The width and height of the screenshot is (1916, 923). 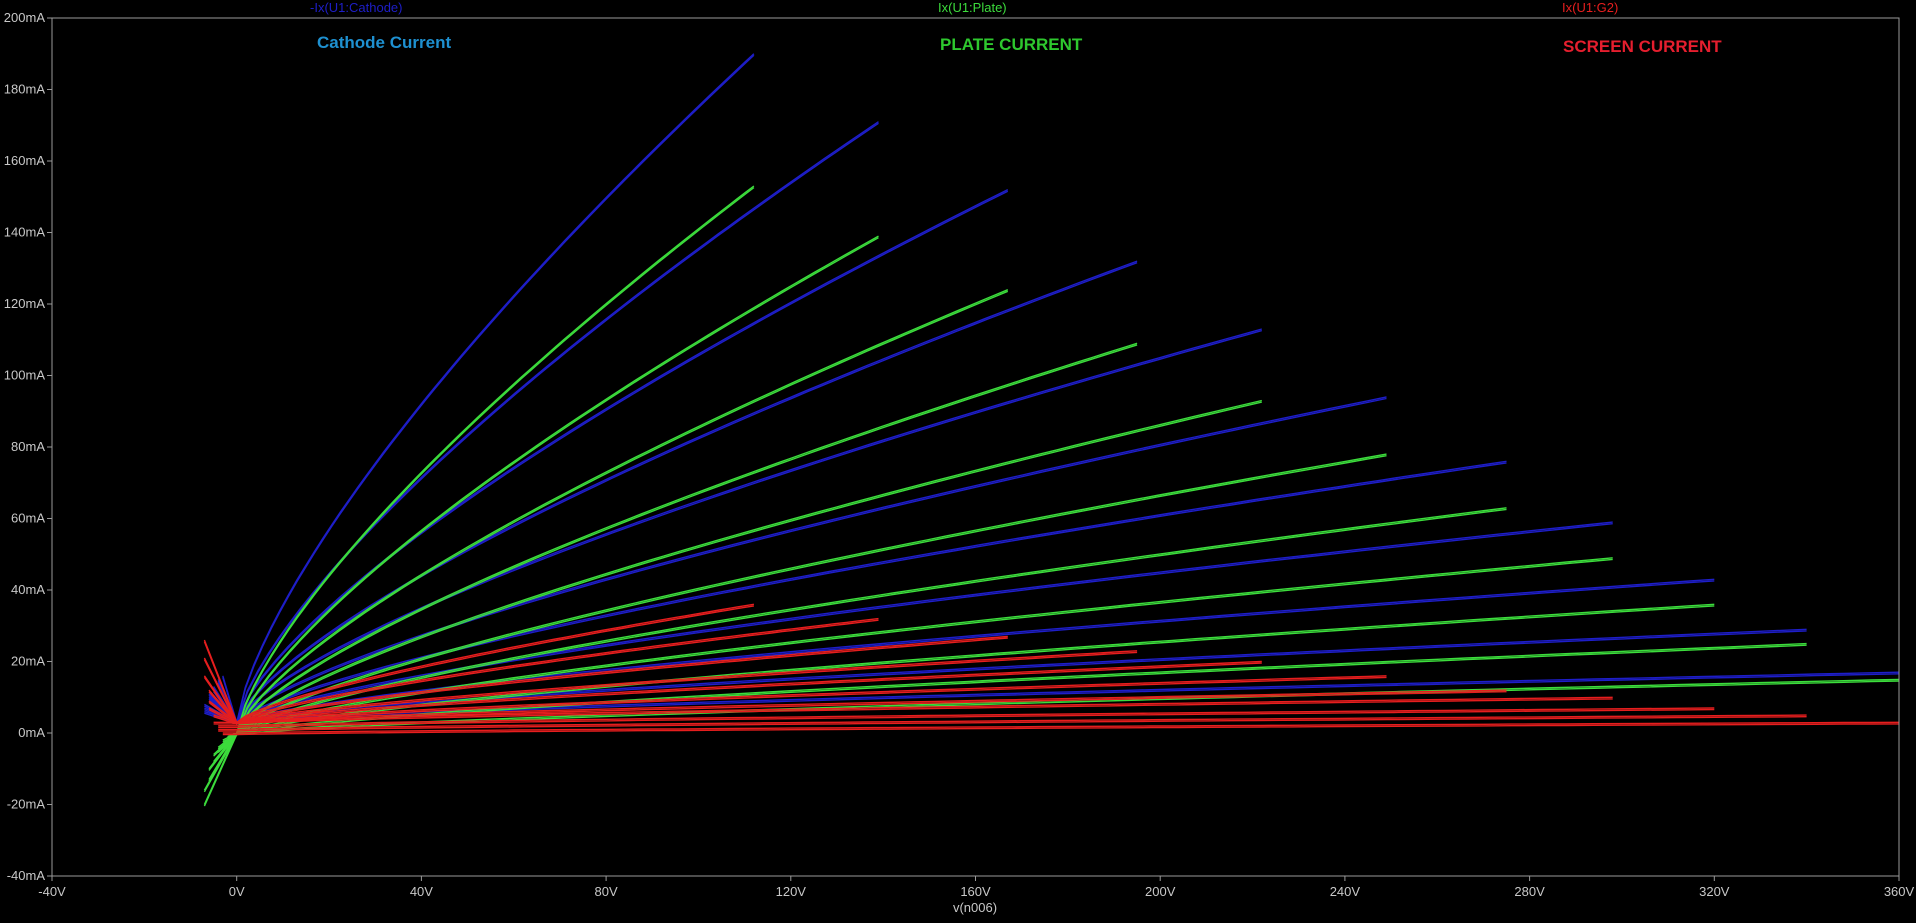 I want to click on annotation-plate-current: PLATE CURRENT, so click(x=1011, y=44).